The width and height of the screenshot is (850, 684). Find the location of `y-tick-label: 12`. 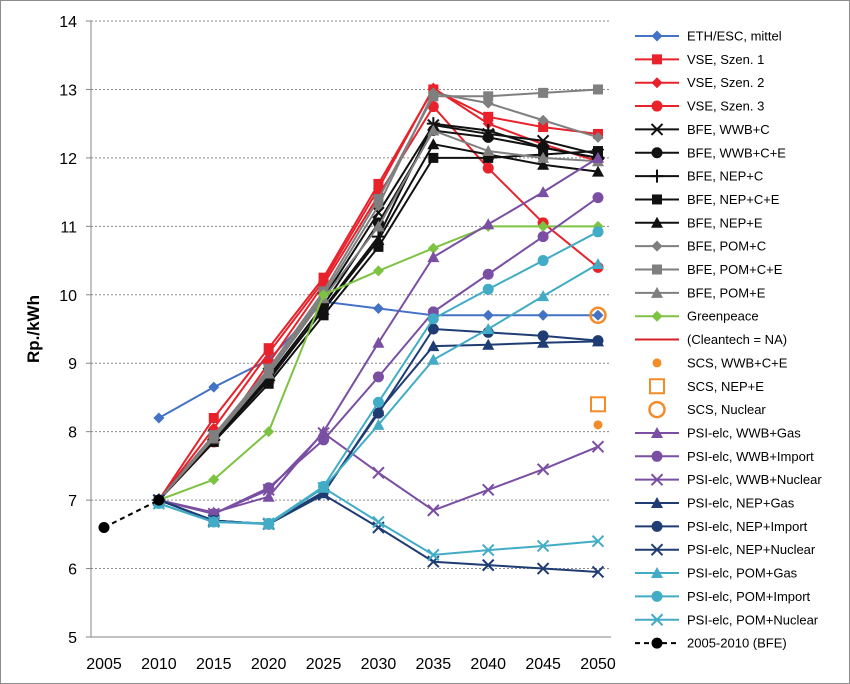

y-tick-label: 12 is located at coordinates (68, 159).